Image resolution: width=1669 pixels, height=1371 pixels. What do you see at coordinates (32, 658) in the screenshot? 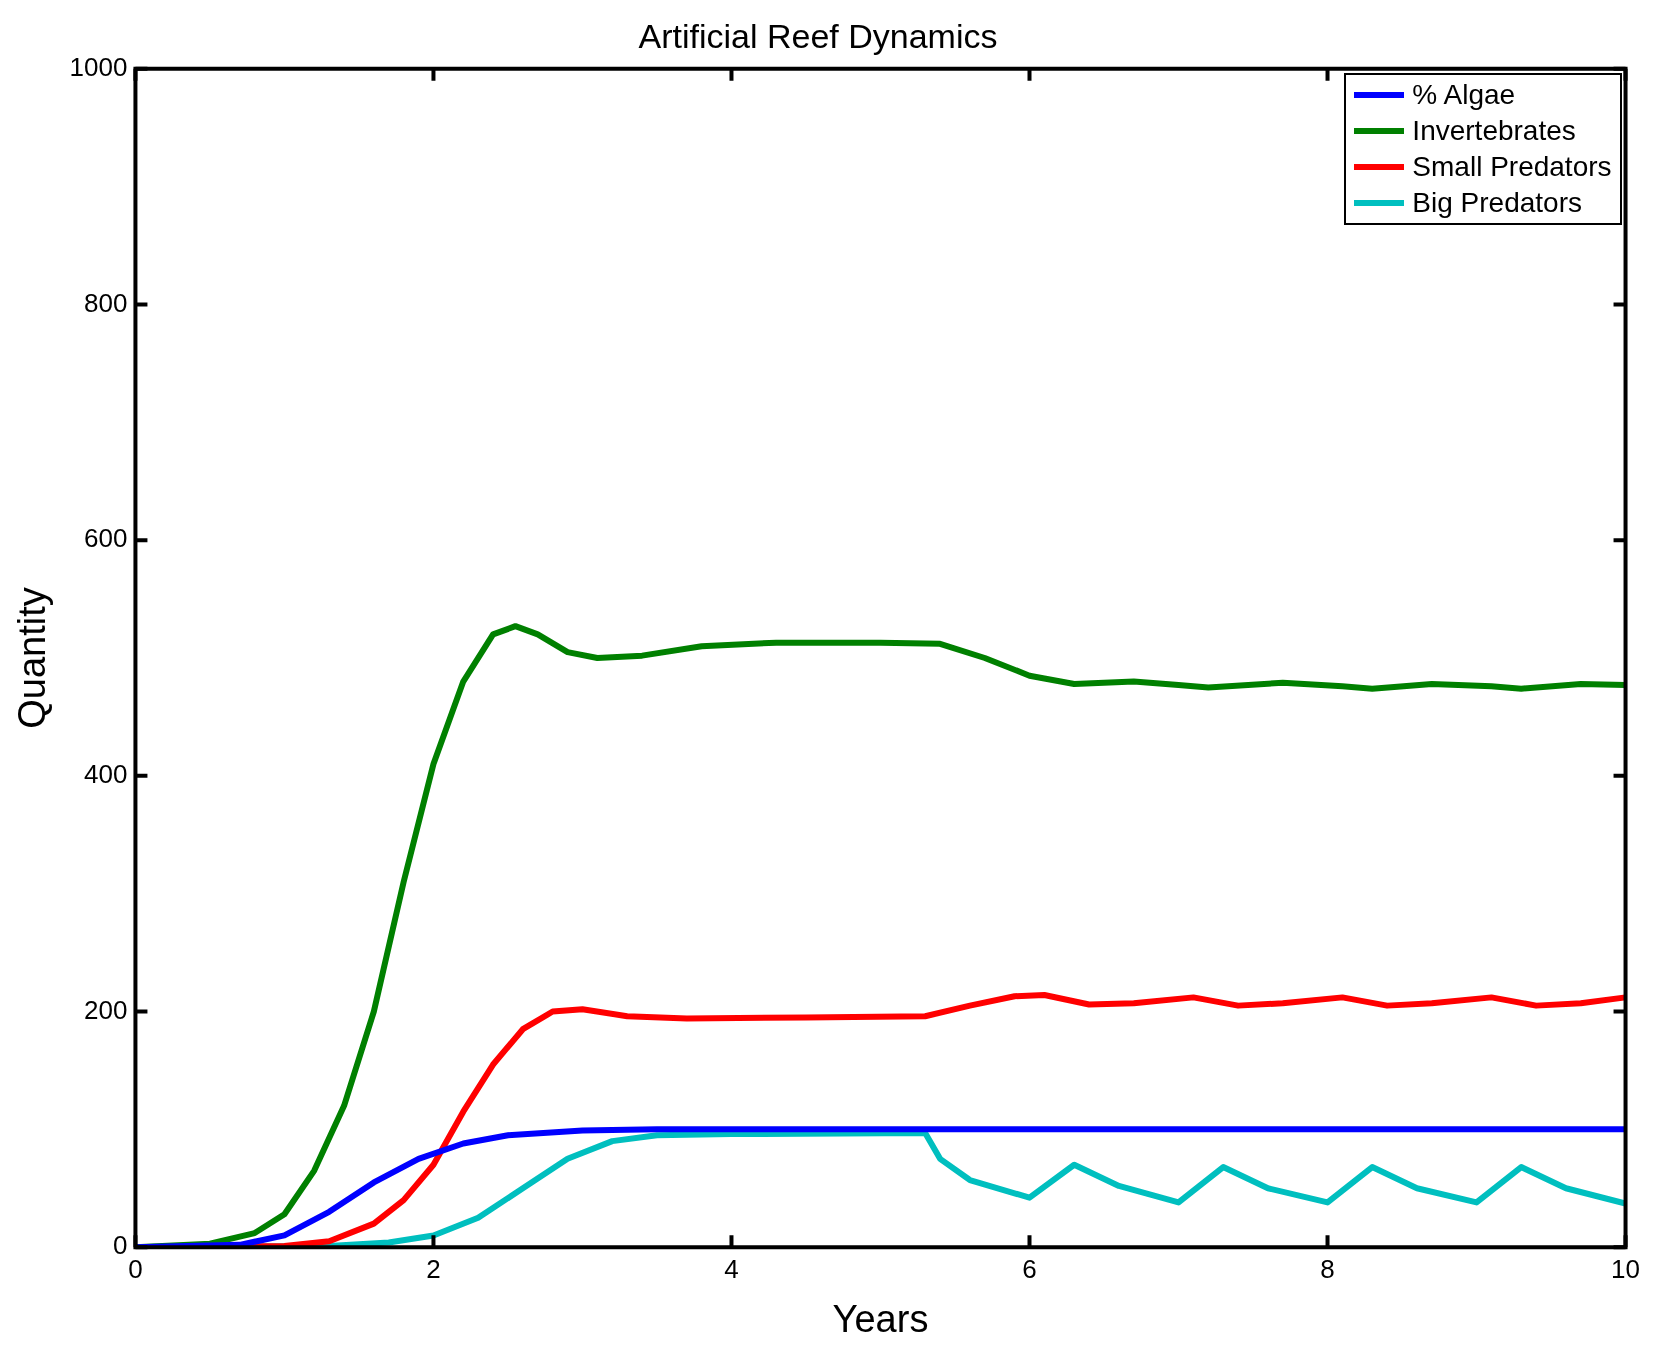
I see `y-axis-title: Quantity` at bounding box center [32, 658].